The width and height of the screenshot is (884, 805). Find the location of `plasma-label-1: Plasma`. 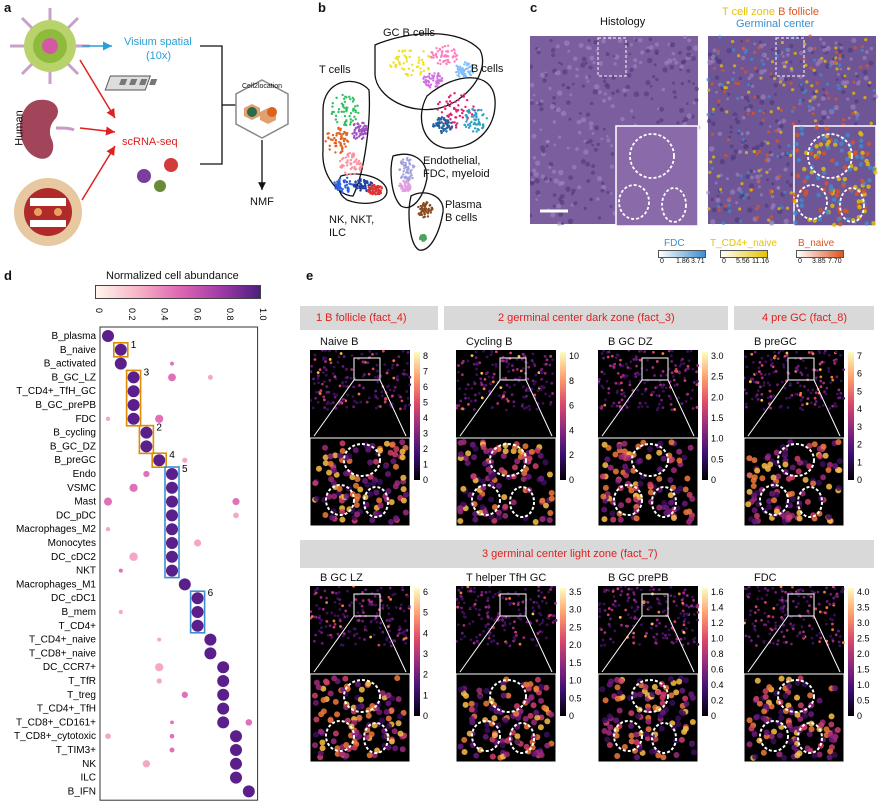

plasma-label-1: Plasma is located at coordinates (463, 205).